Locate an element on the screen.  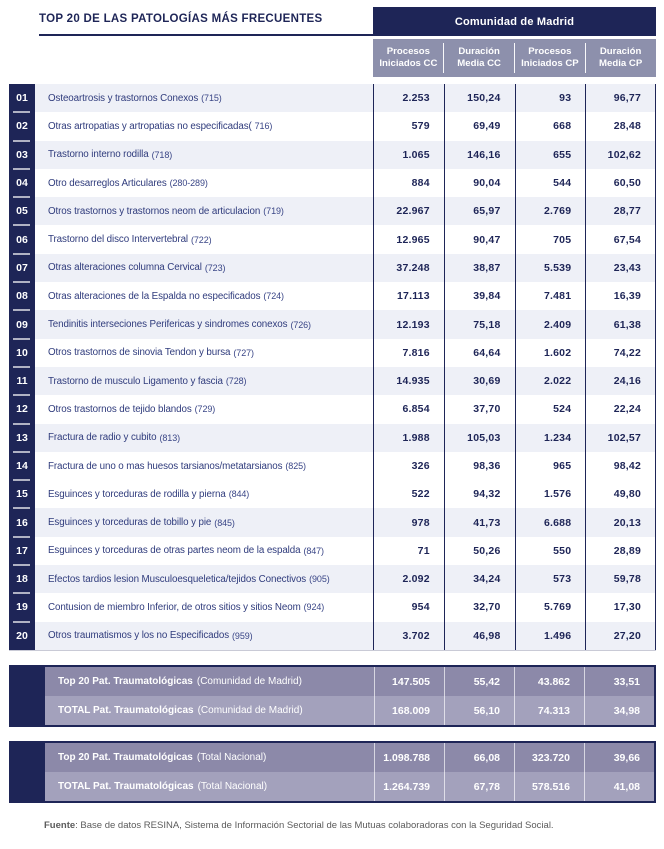
pathology-code: (280-289) is located at coordinates (188, 183).